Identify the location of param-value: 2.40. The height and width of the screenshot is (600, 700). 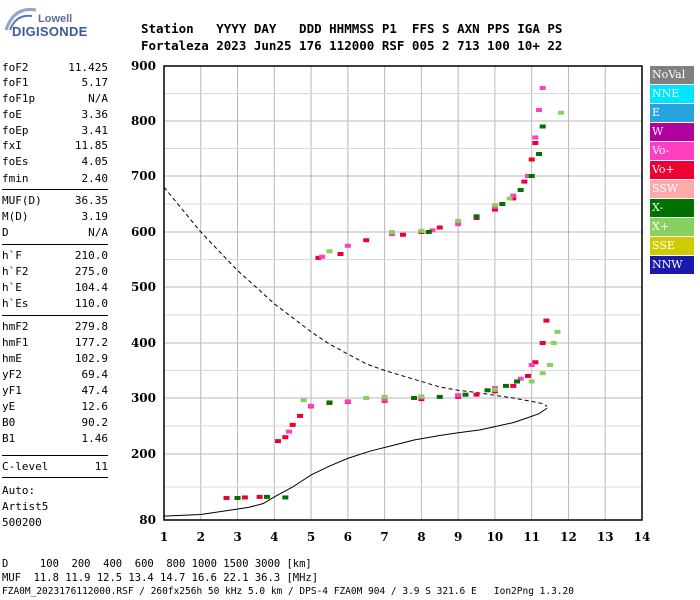
(95, 178).